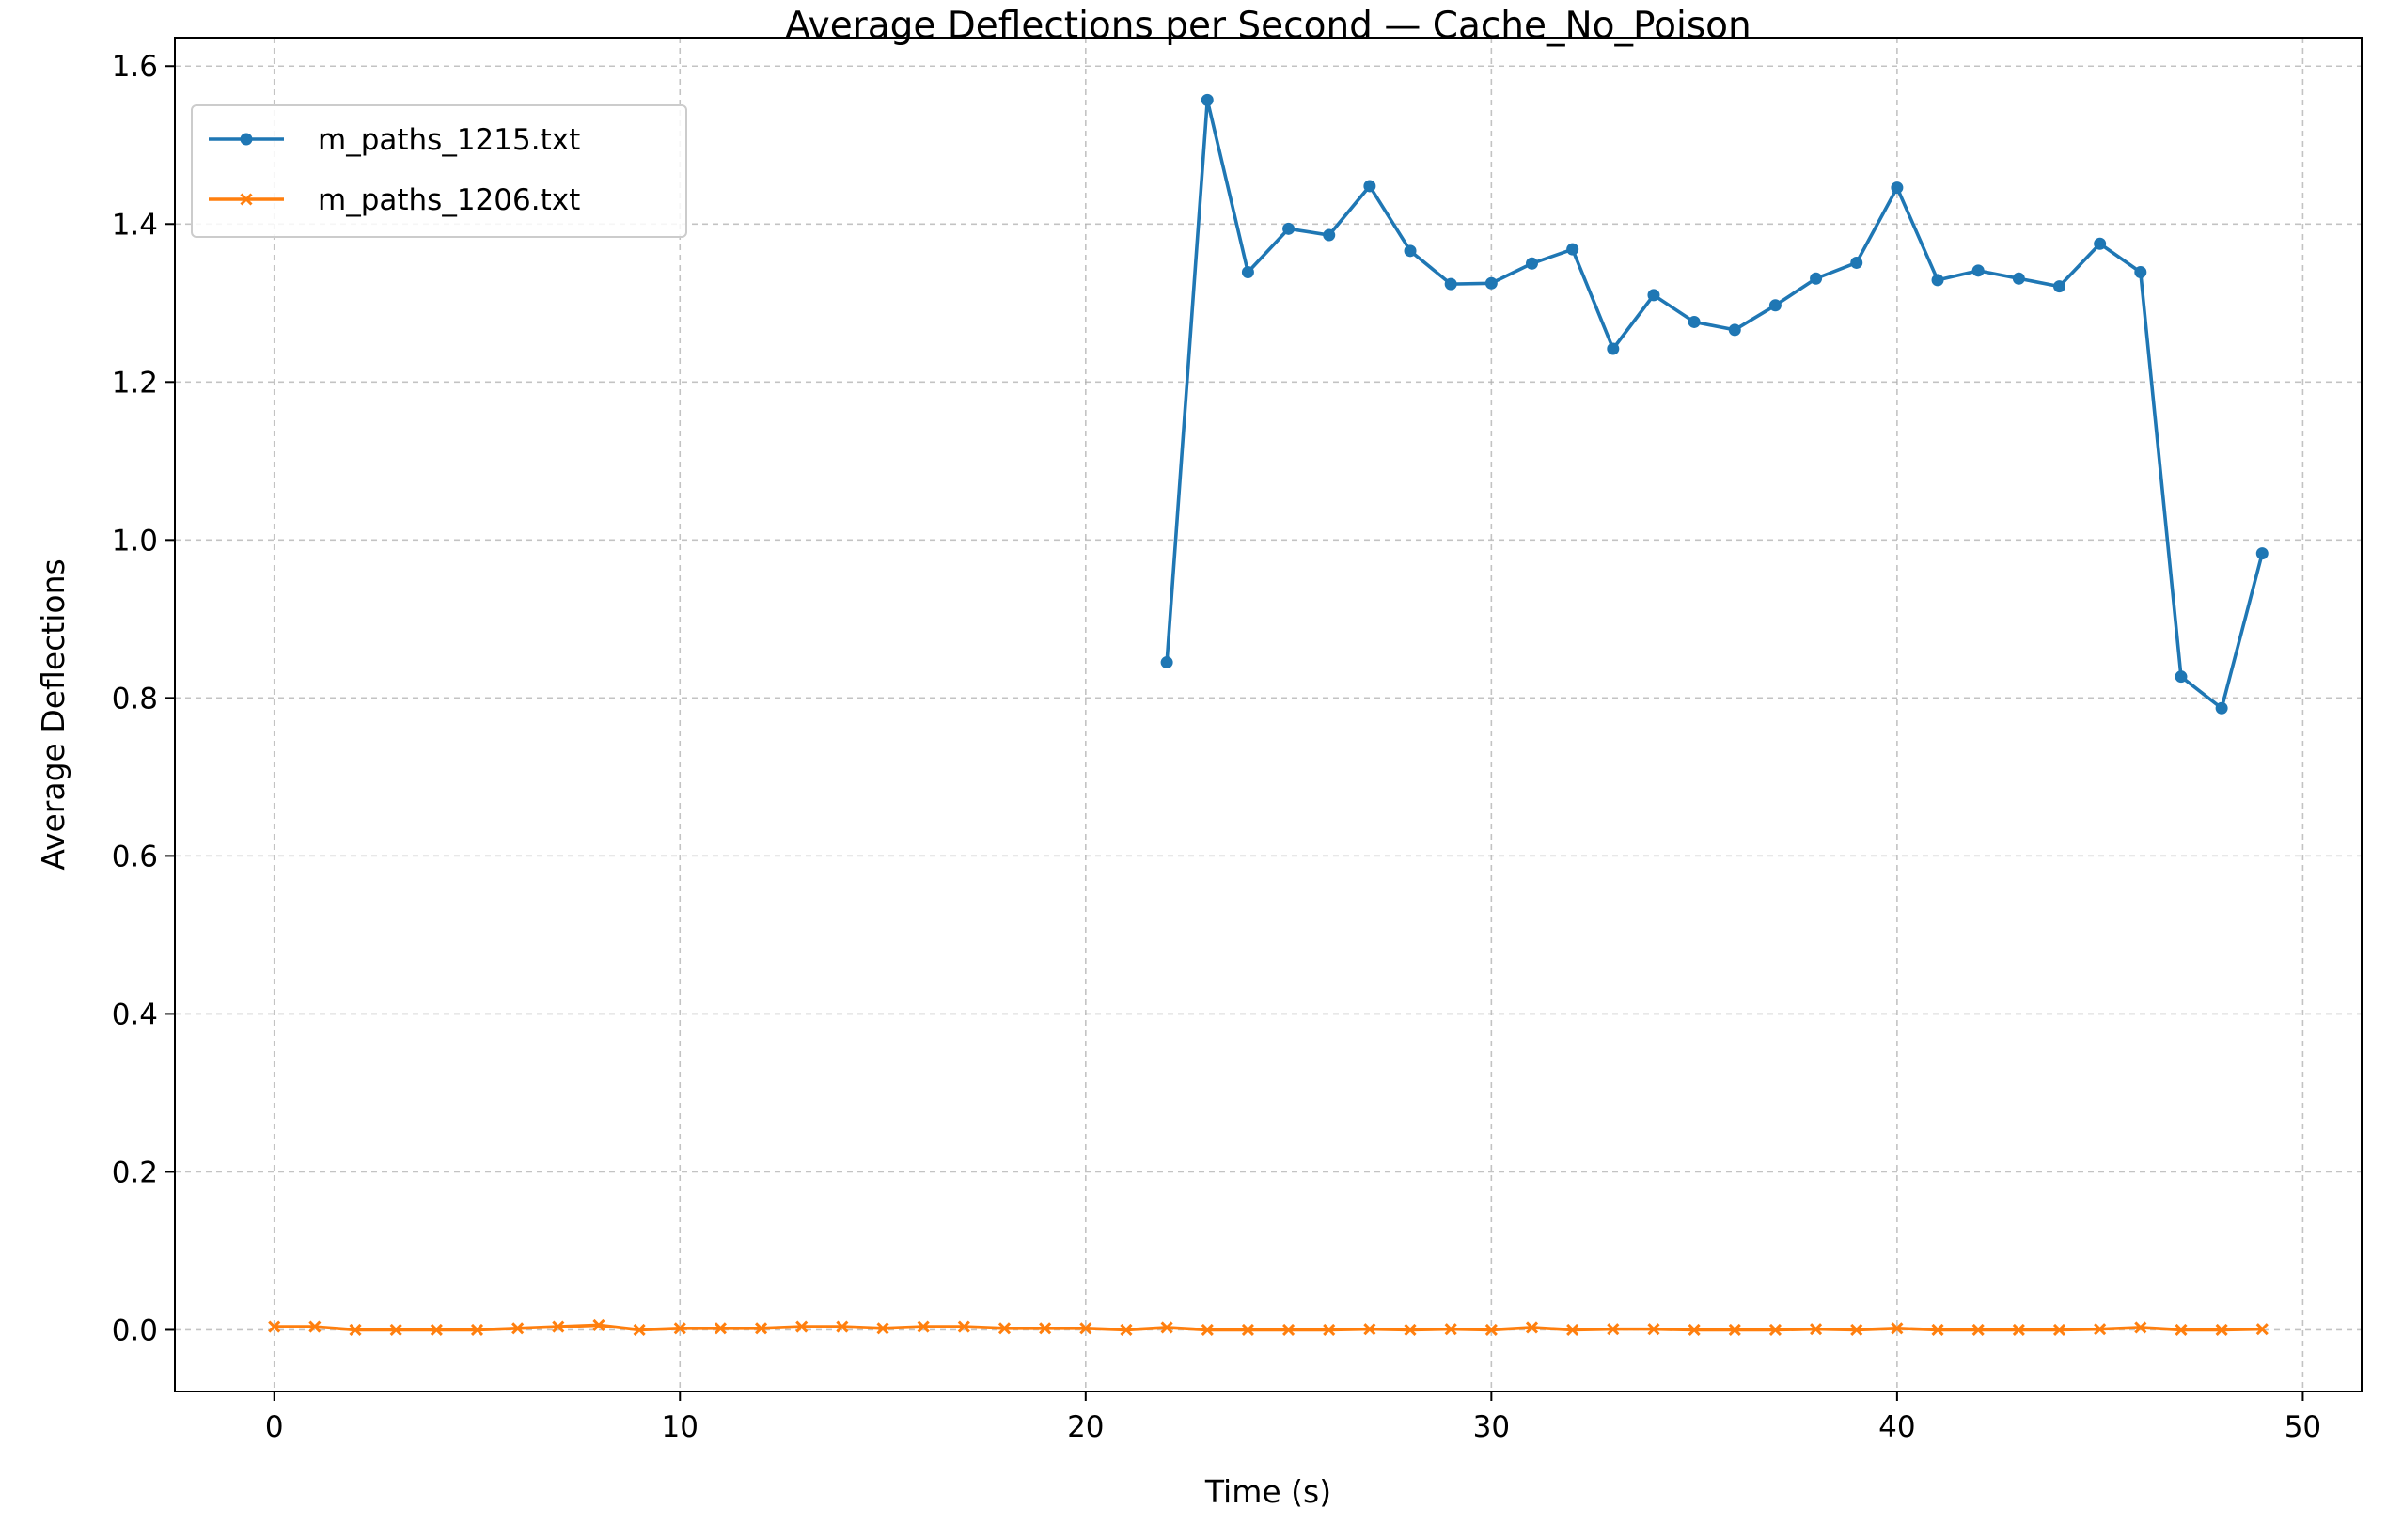 This screenshot has width=2387, height=1540. I want to click on x-tick-label: 20, so click(1085, 1427).